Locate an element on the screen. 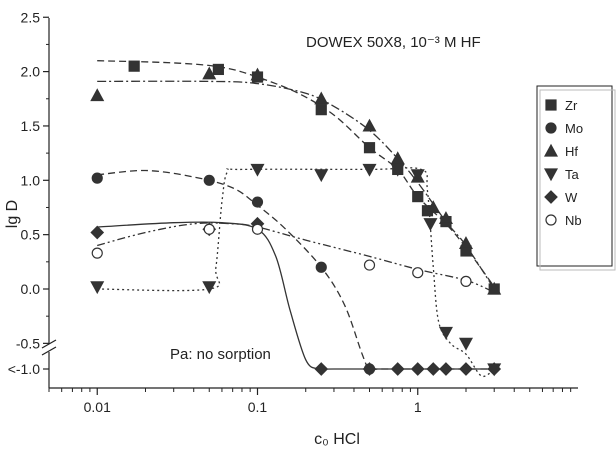 The height and width of the screenshot is (462, 616). legend-marker-w is located at coordinates (551, 197).